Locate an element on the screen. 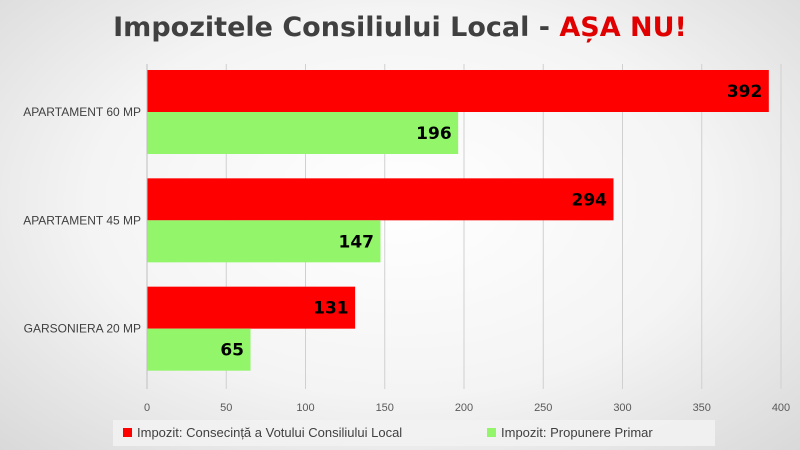 Image resolution: width=800 pixels, height=450 pixels. chart-title: Impozitele Consiliului Local - AȘA NU! is located at coordinates (400, 27).